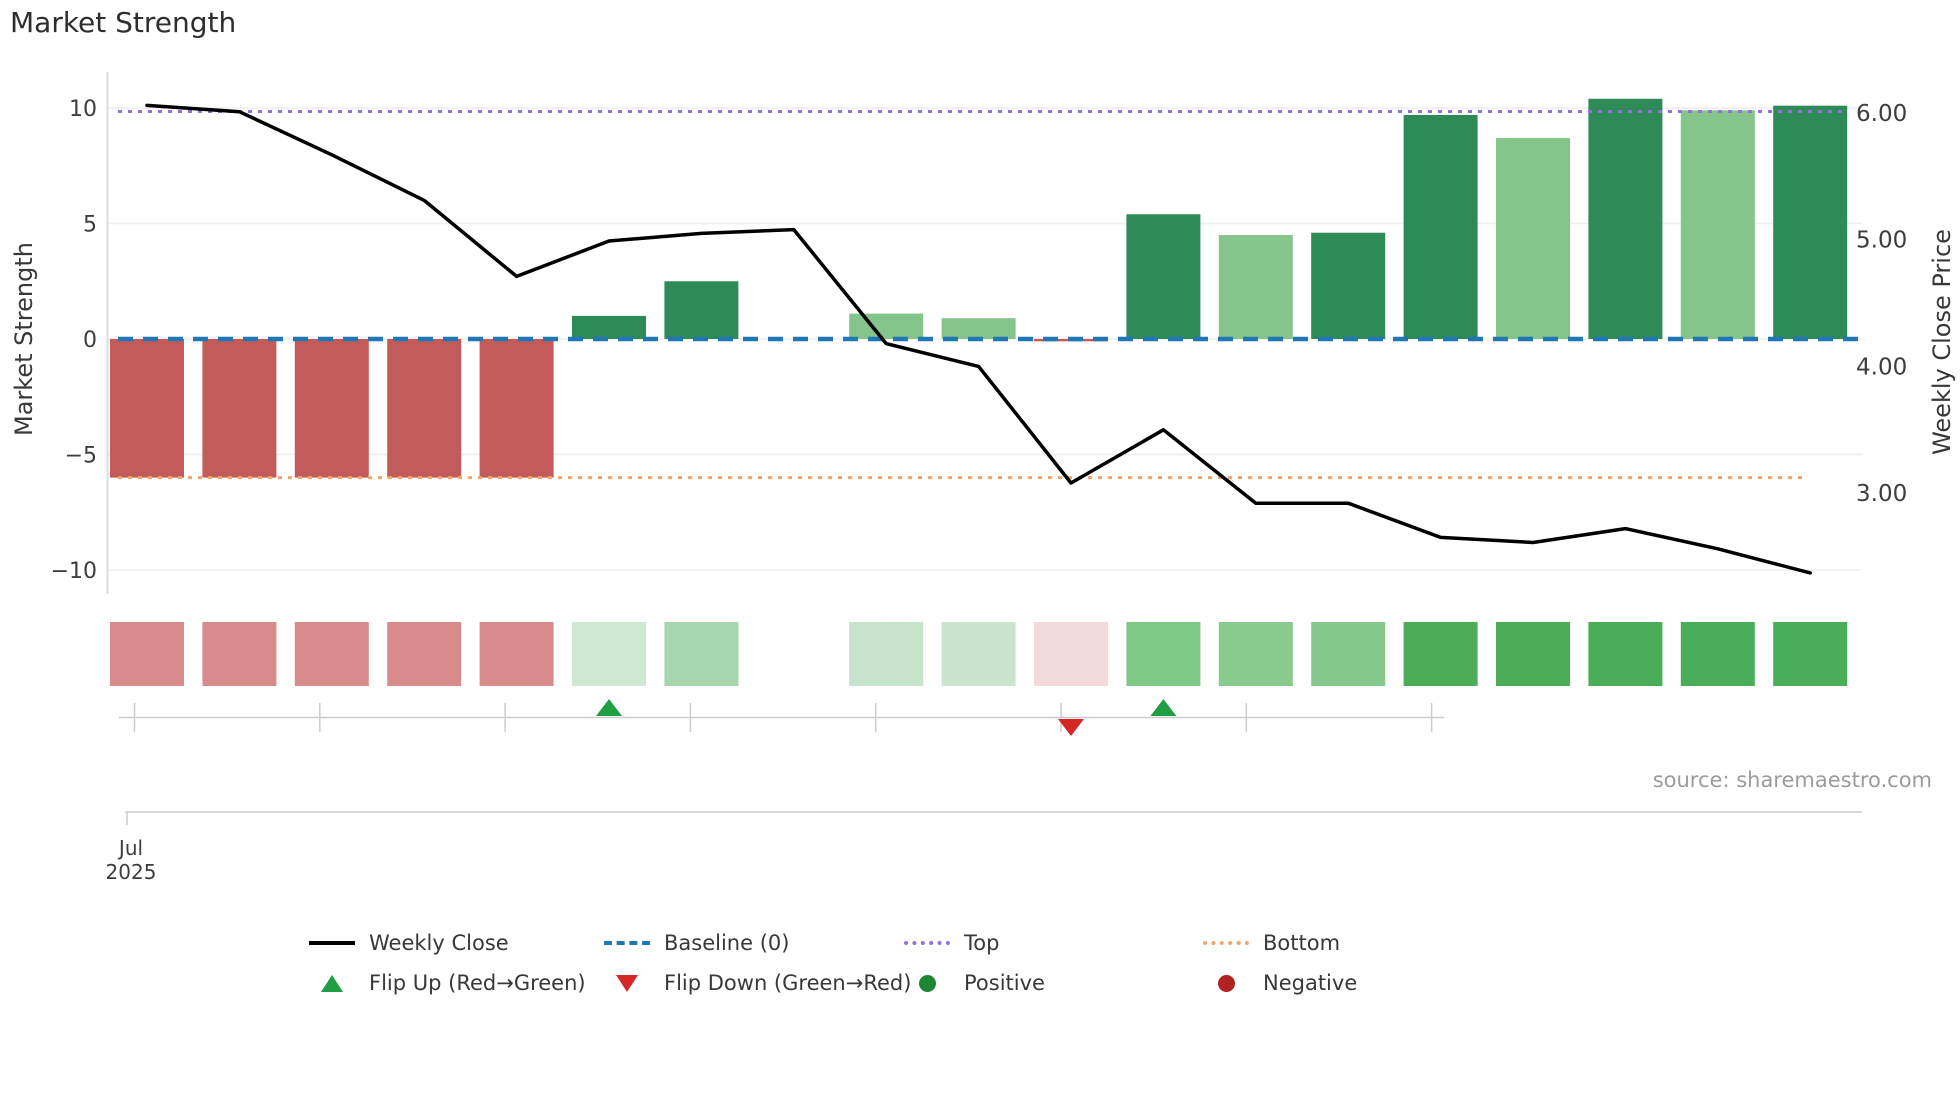 The width and height of the screenshot is (1960, 1102). I want to click on legend-label: Bottom, so click(1302, 943).